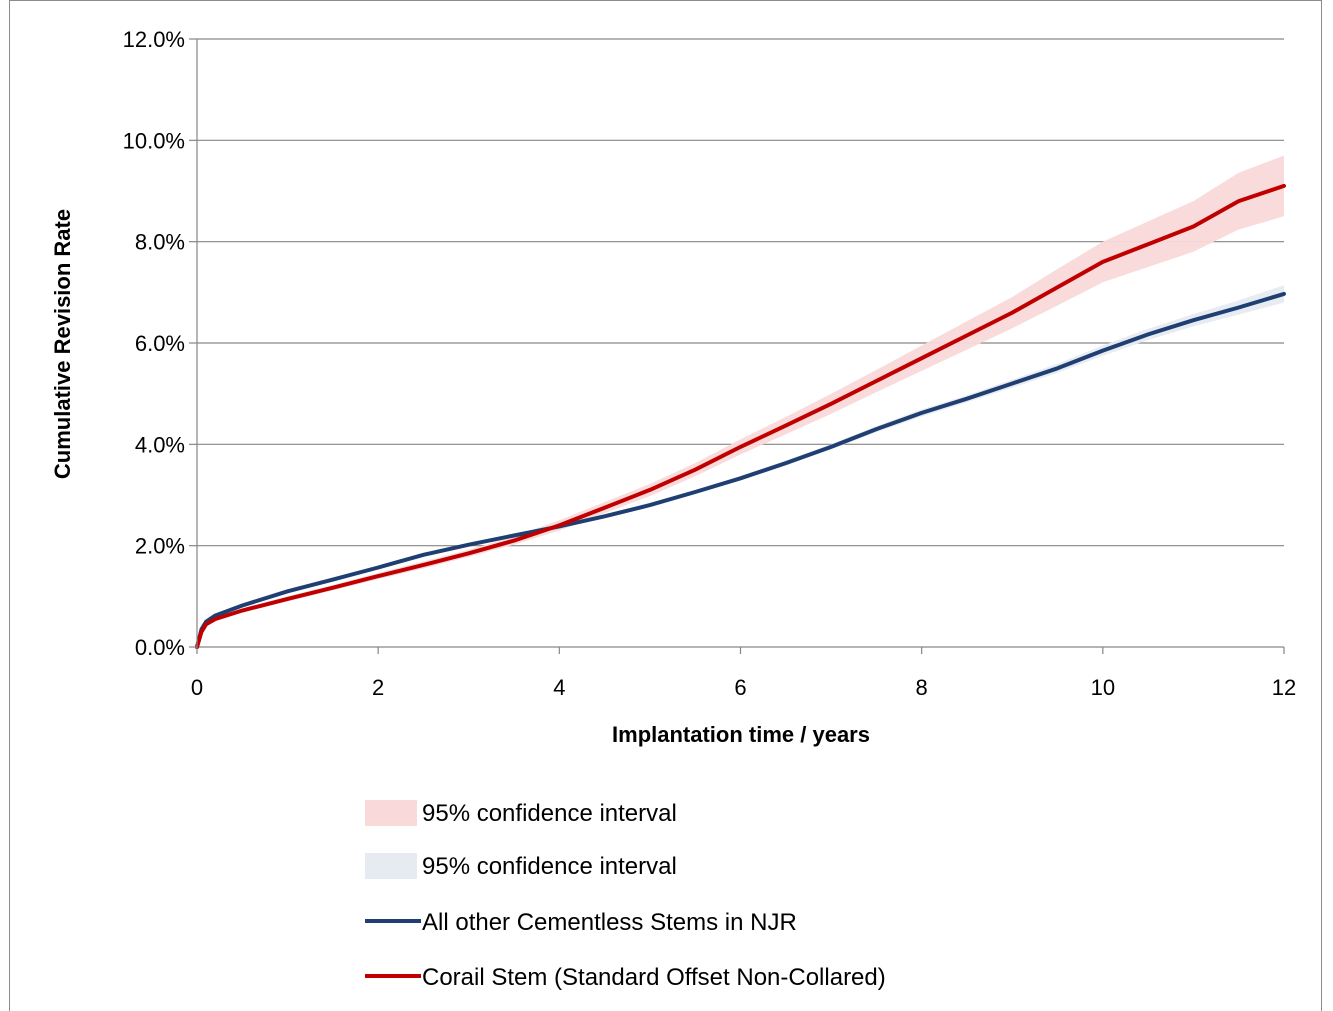  Describe the element at coordinates (609, 922) in the screenshot. I see `legend-label-blue-line: All other Cementless Stems in NJR` at that location.